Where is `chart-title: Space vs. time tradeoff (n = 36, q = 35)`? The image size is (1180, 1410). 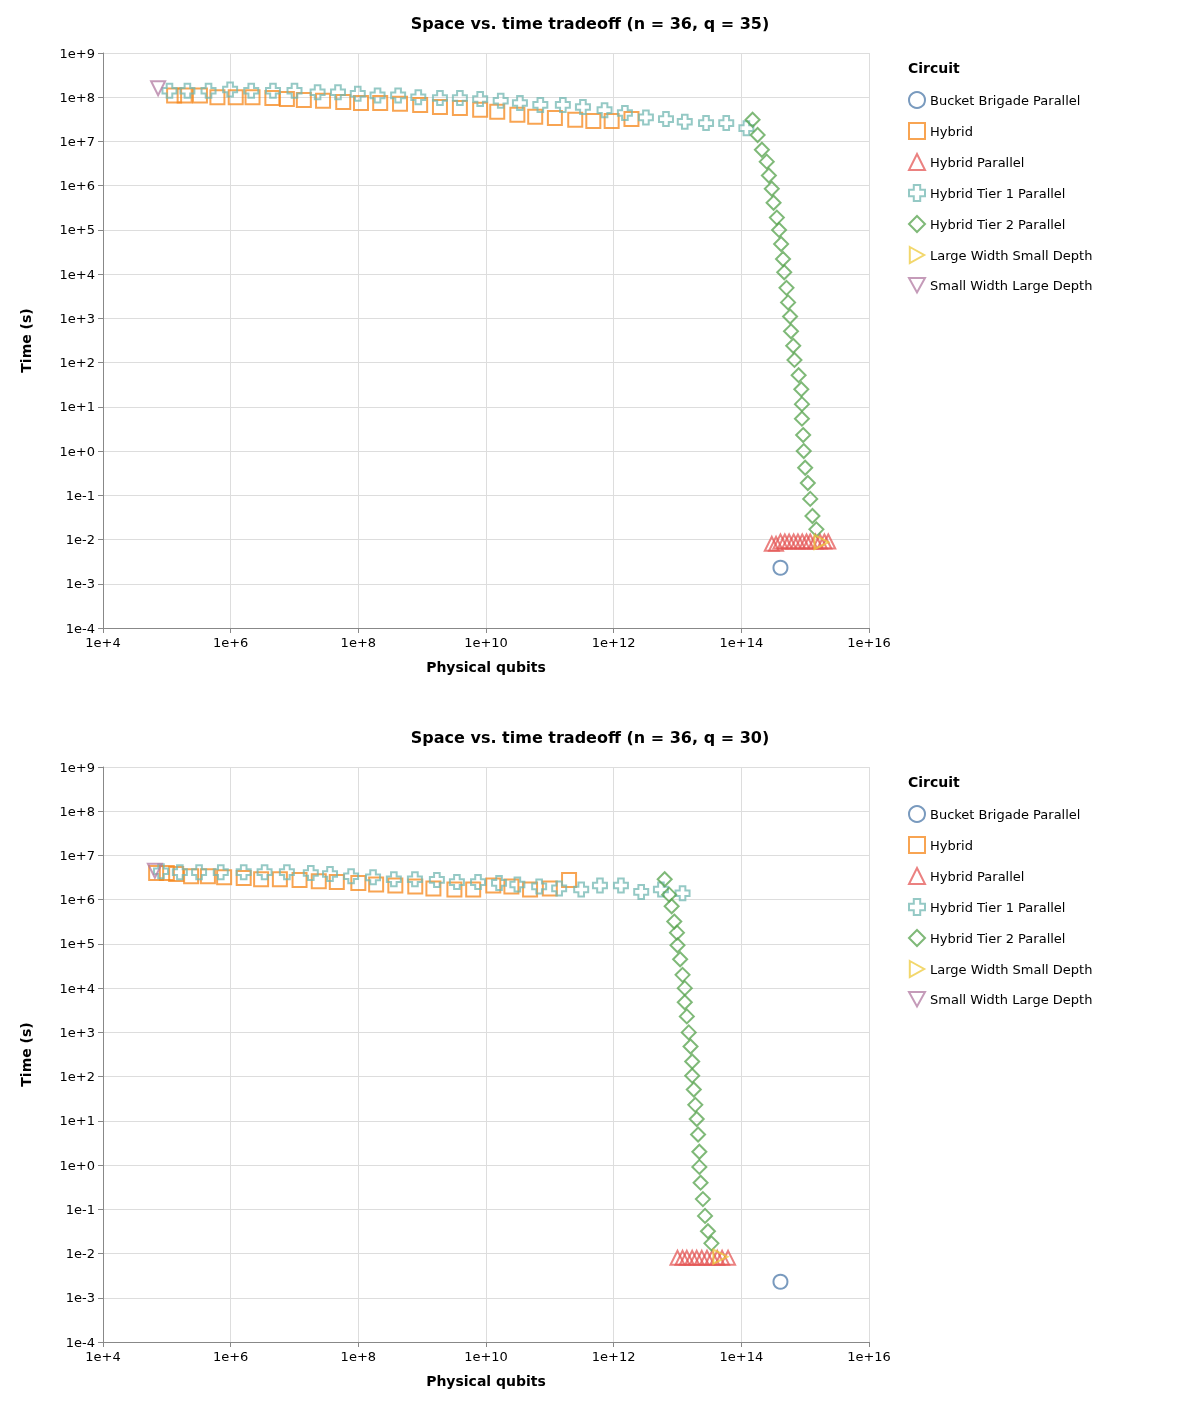
chart-title: Space vs. time tradeoff (n = 36, q = 35) is located at coordinates (590, 23).